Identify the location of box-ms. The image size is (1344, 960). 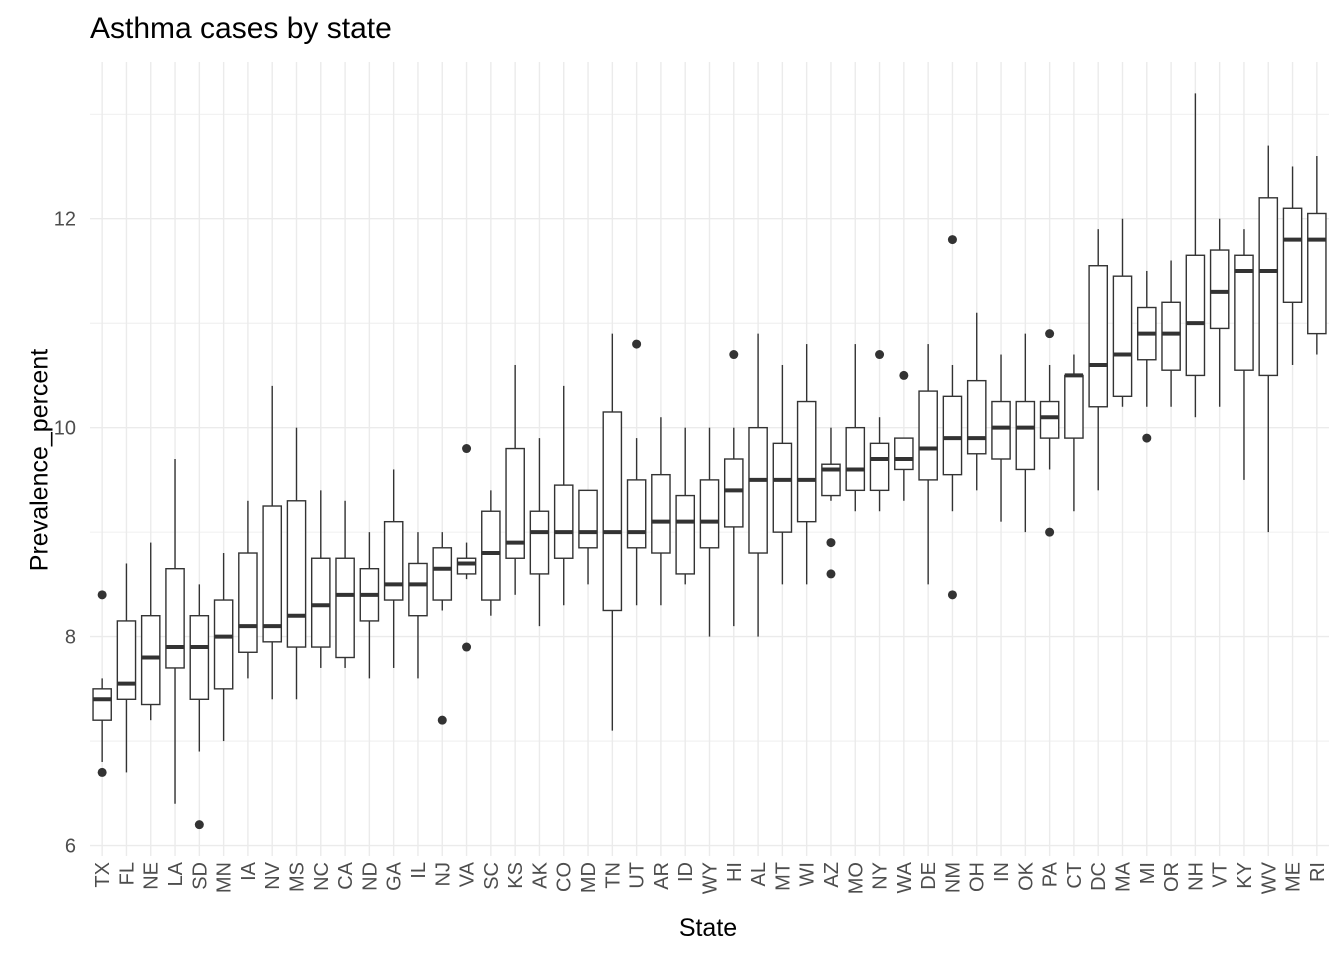
(296, 563).